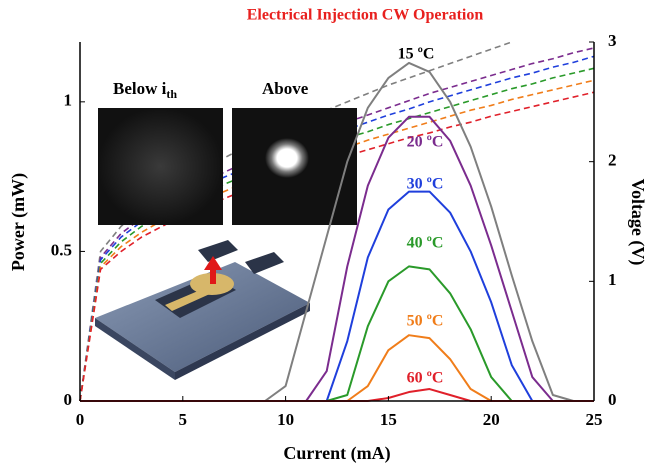 This screenshot has height=471, width=650. Describe the element at coordinates (140, 88) in the screenshot. I see `inset-label-text: Below i` at that location.